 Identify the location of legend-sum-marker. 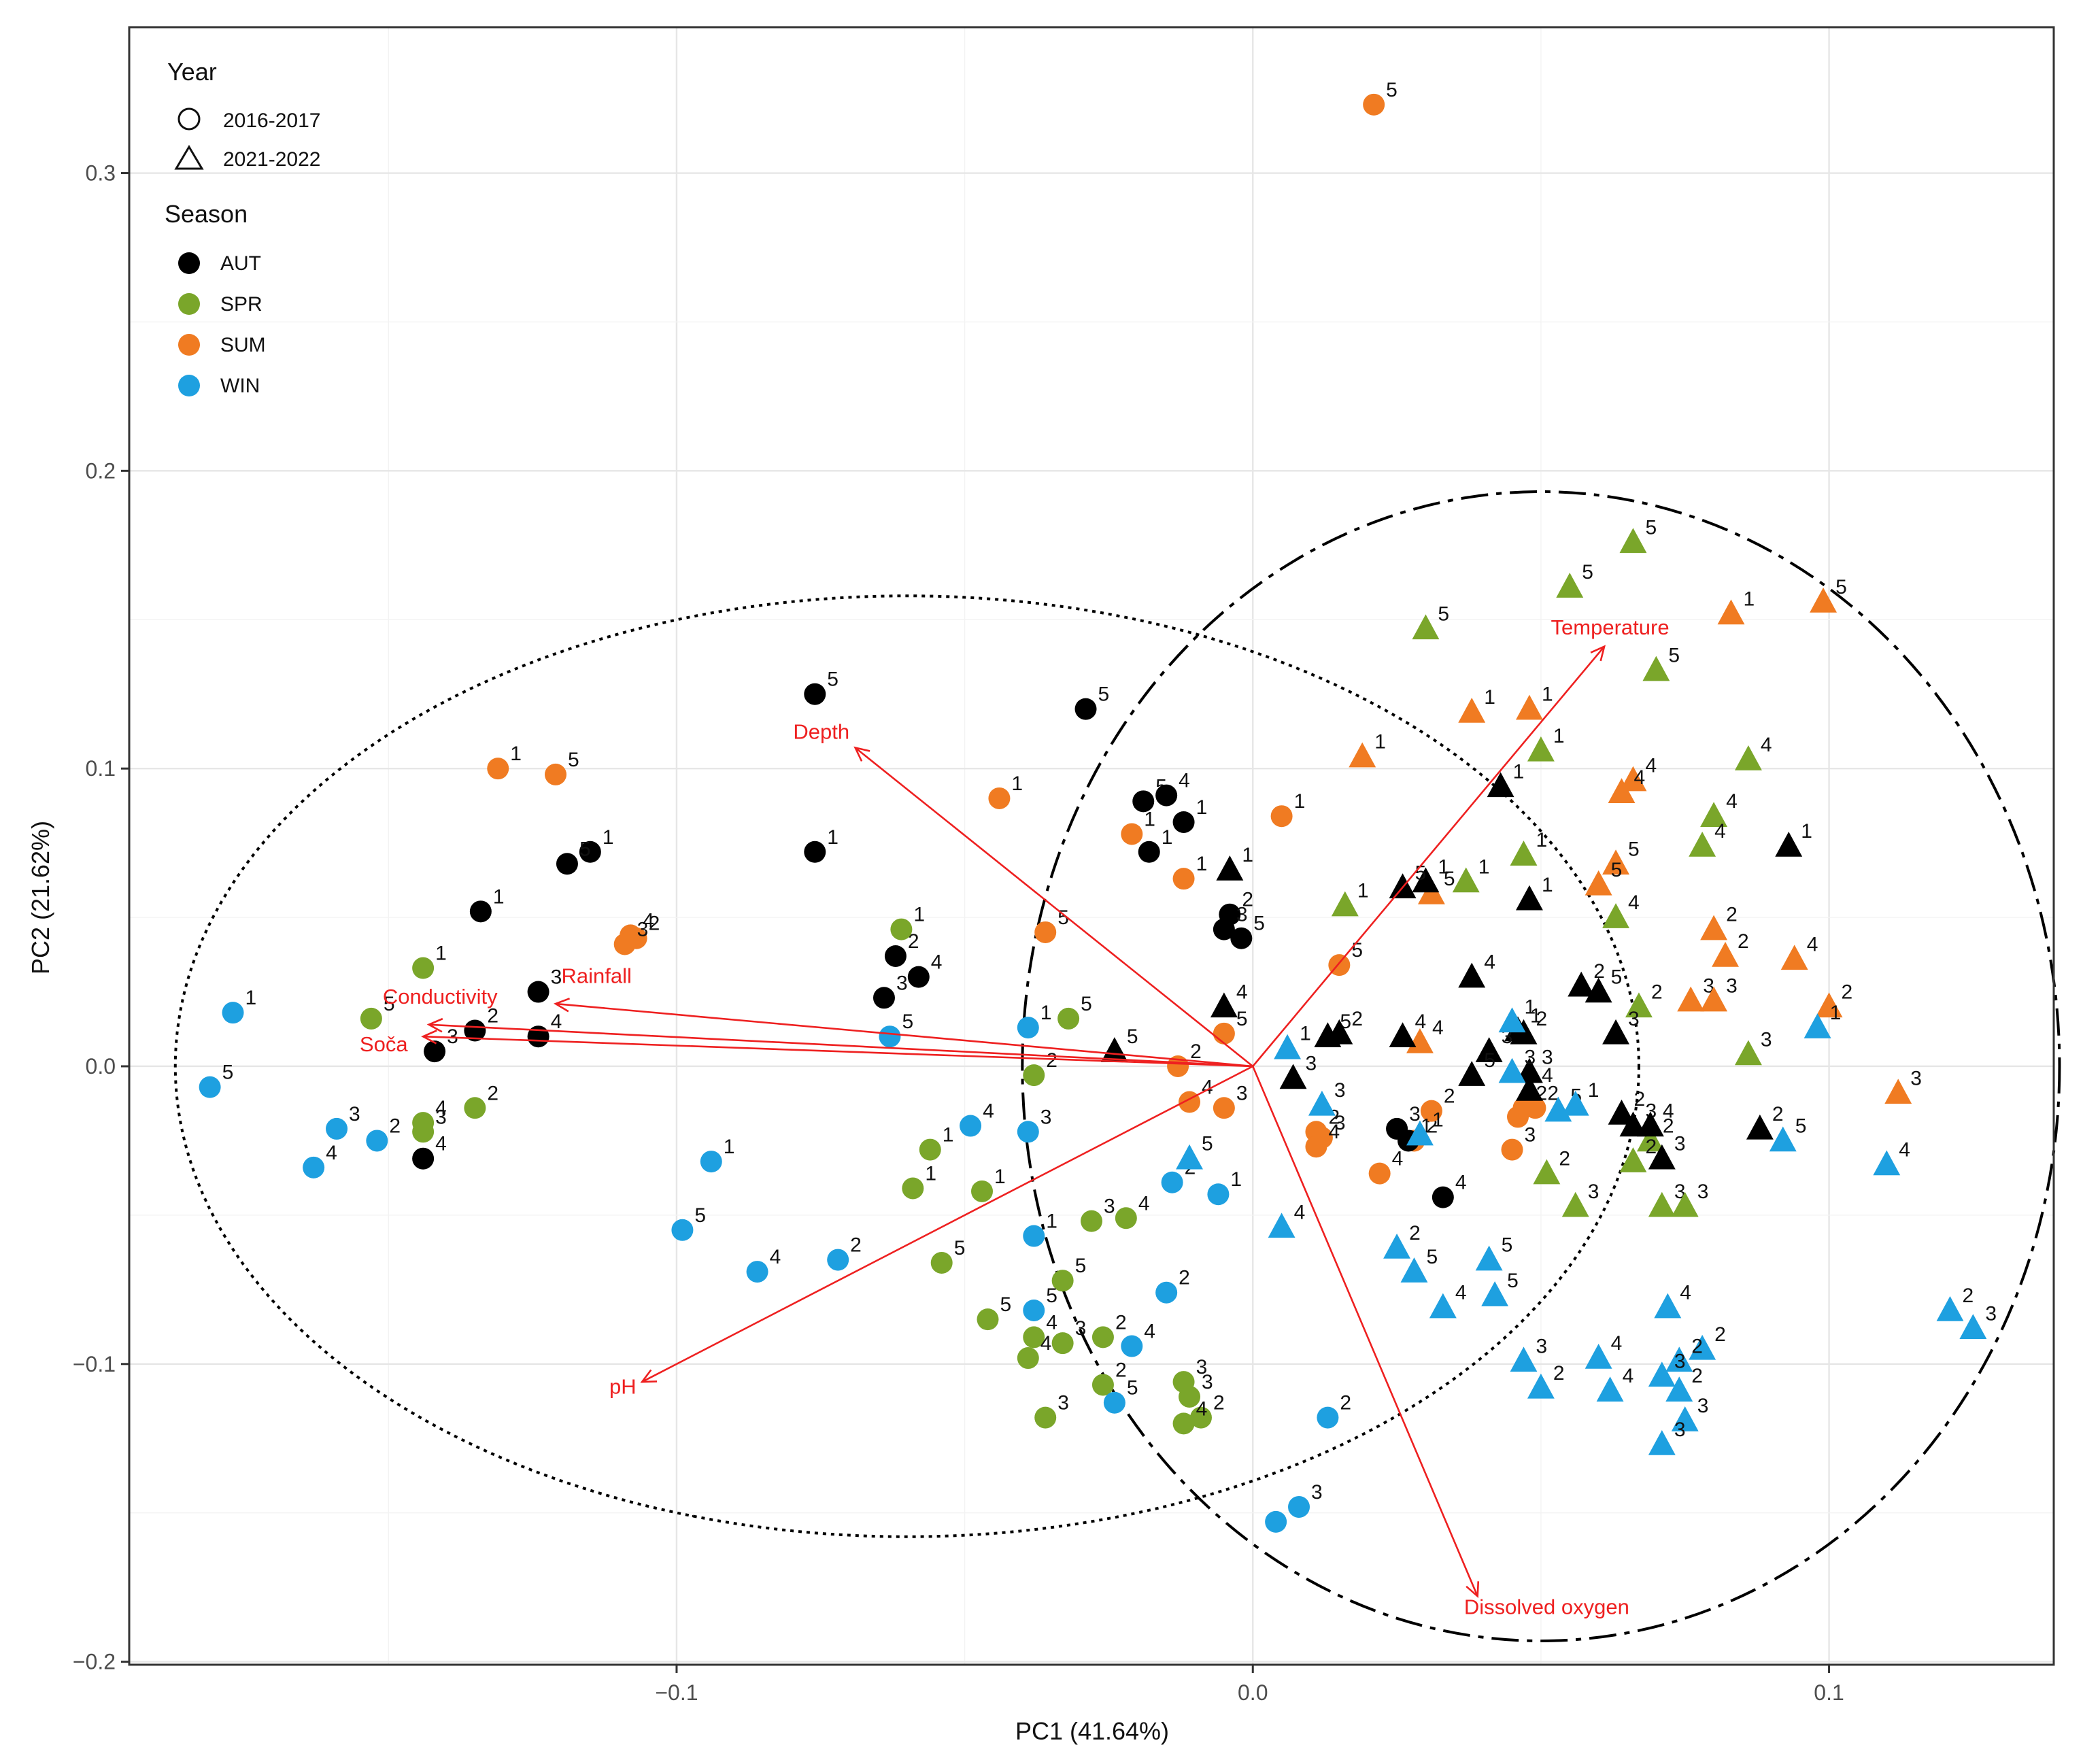
(189, 345).